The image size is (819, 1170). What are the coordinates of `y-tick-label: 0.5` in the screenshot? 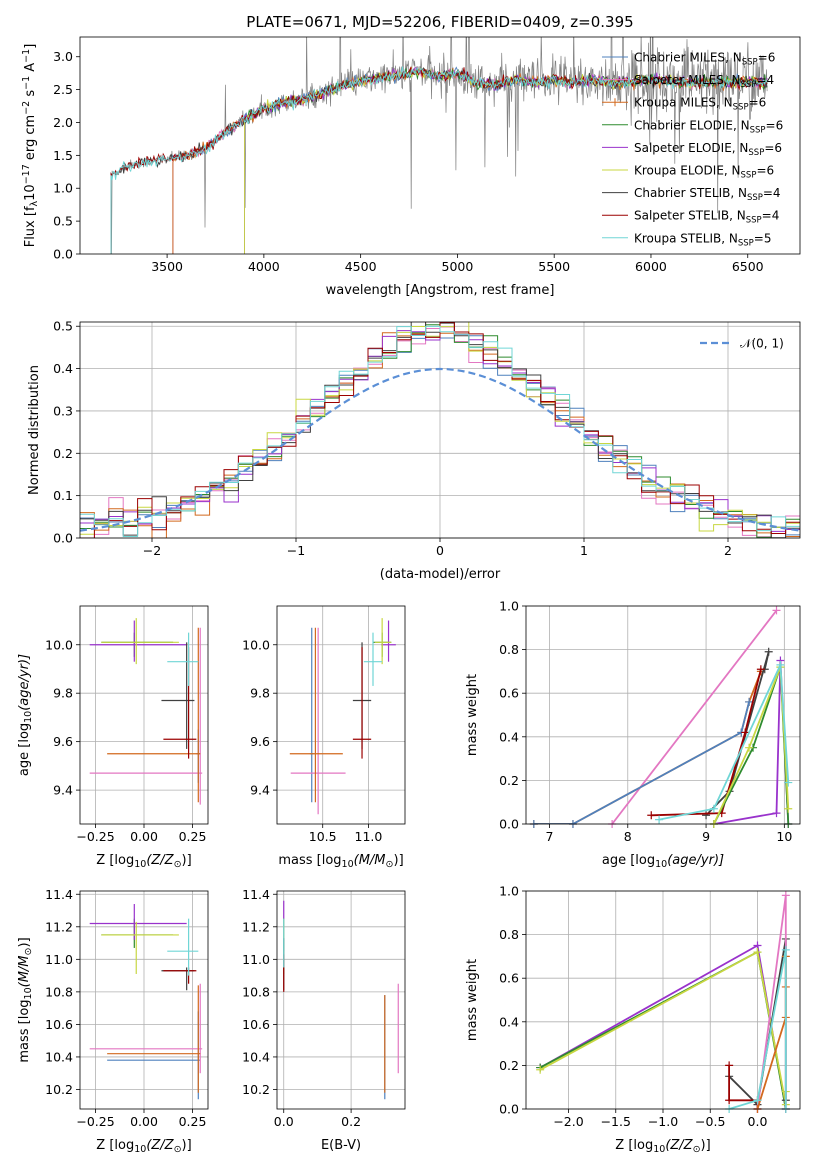 It's located at (63, 221).